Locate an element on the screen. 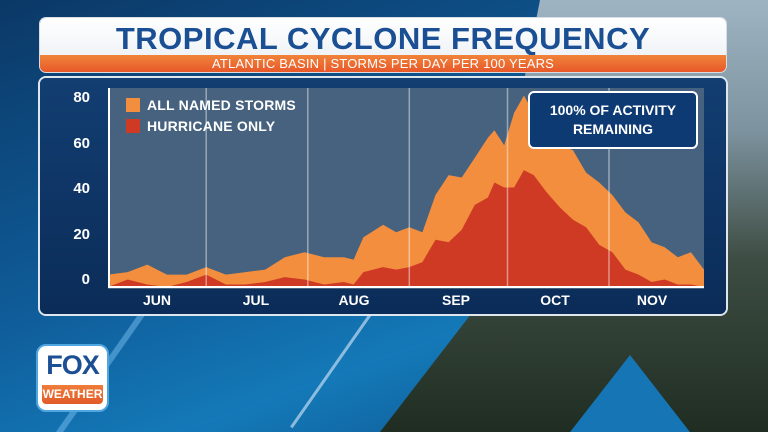 This screenshot has width=768, height=432. legend-item-all-named-storms: ALL NAMED STORMS is located at coordinates (211, 105).